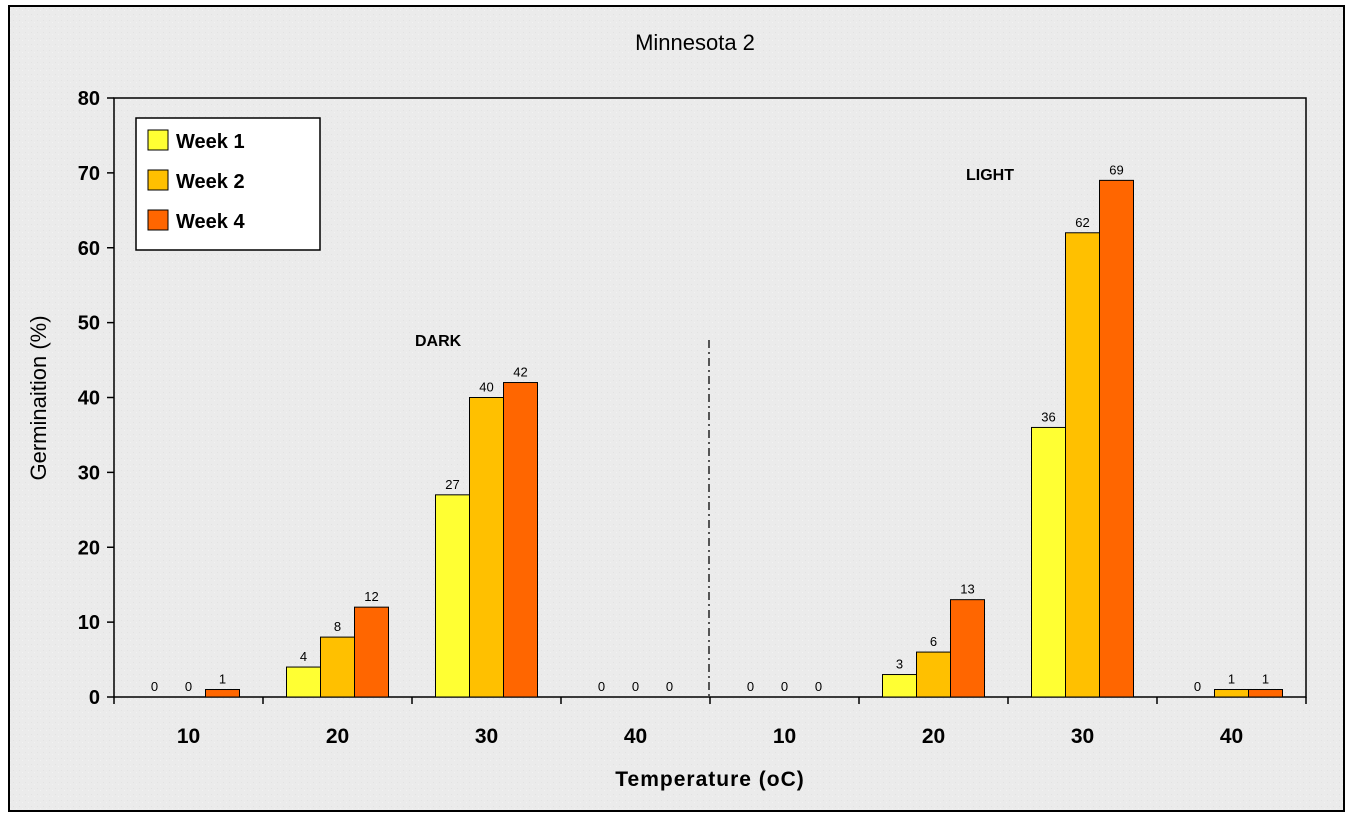  Describe the element at coordinates (89, 249) in the screenshot. I see `y-tick-label: 60` at that location.